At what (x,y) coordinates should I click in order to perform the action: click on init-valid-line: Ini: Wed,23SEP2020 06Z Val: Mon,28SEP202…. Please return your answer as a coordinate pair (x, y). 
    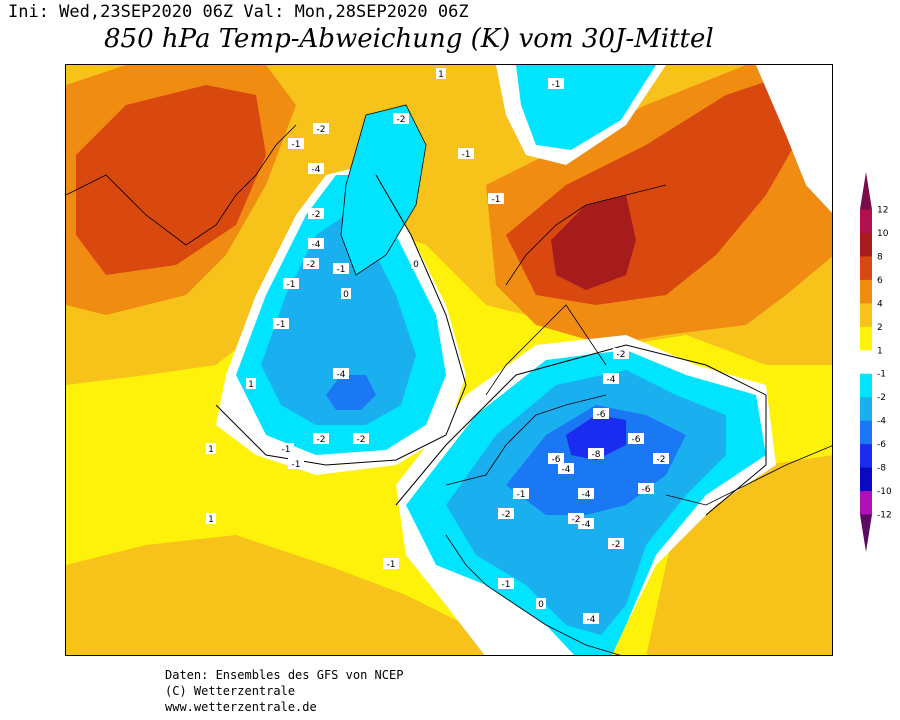
    Looking at the image, I should click on (238, 12).